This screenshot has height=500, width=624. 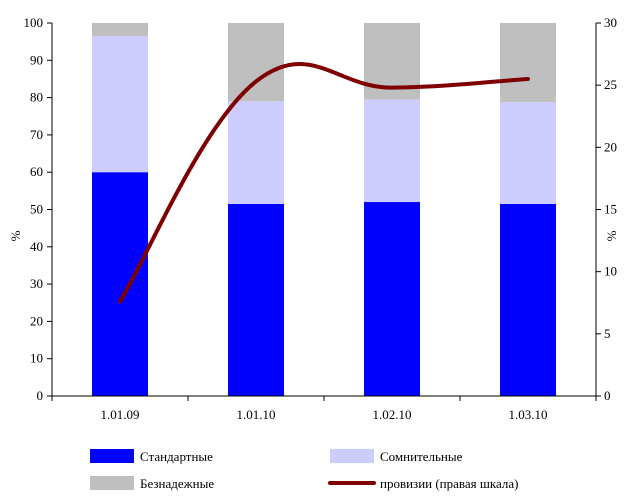 What do you see at coordinates (36, 358) in the screenshot?
I see `left-tick-label: 10` at bounding box center [36, 358].